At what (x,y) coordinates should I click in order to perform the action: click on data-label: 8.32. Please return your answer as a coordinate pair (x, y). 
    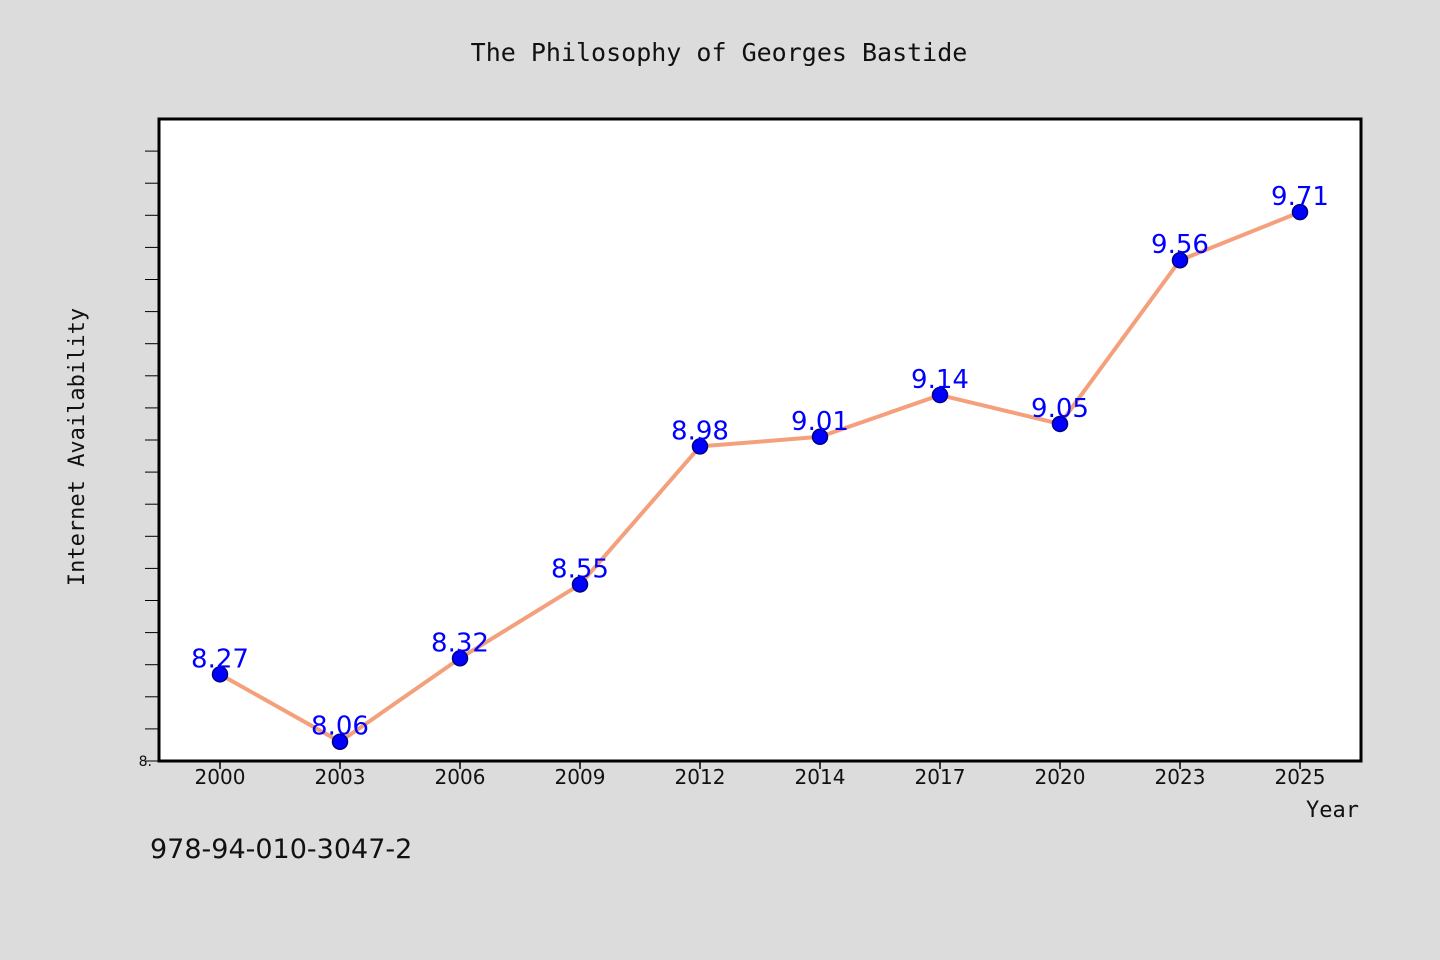
    Looking at the image, I should click on (460, 643).